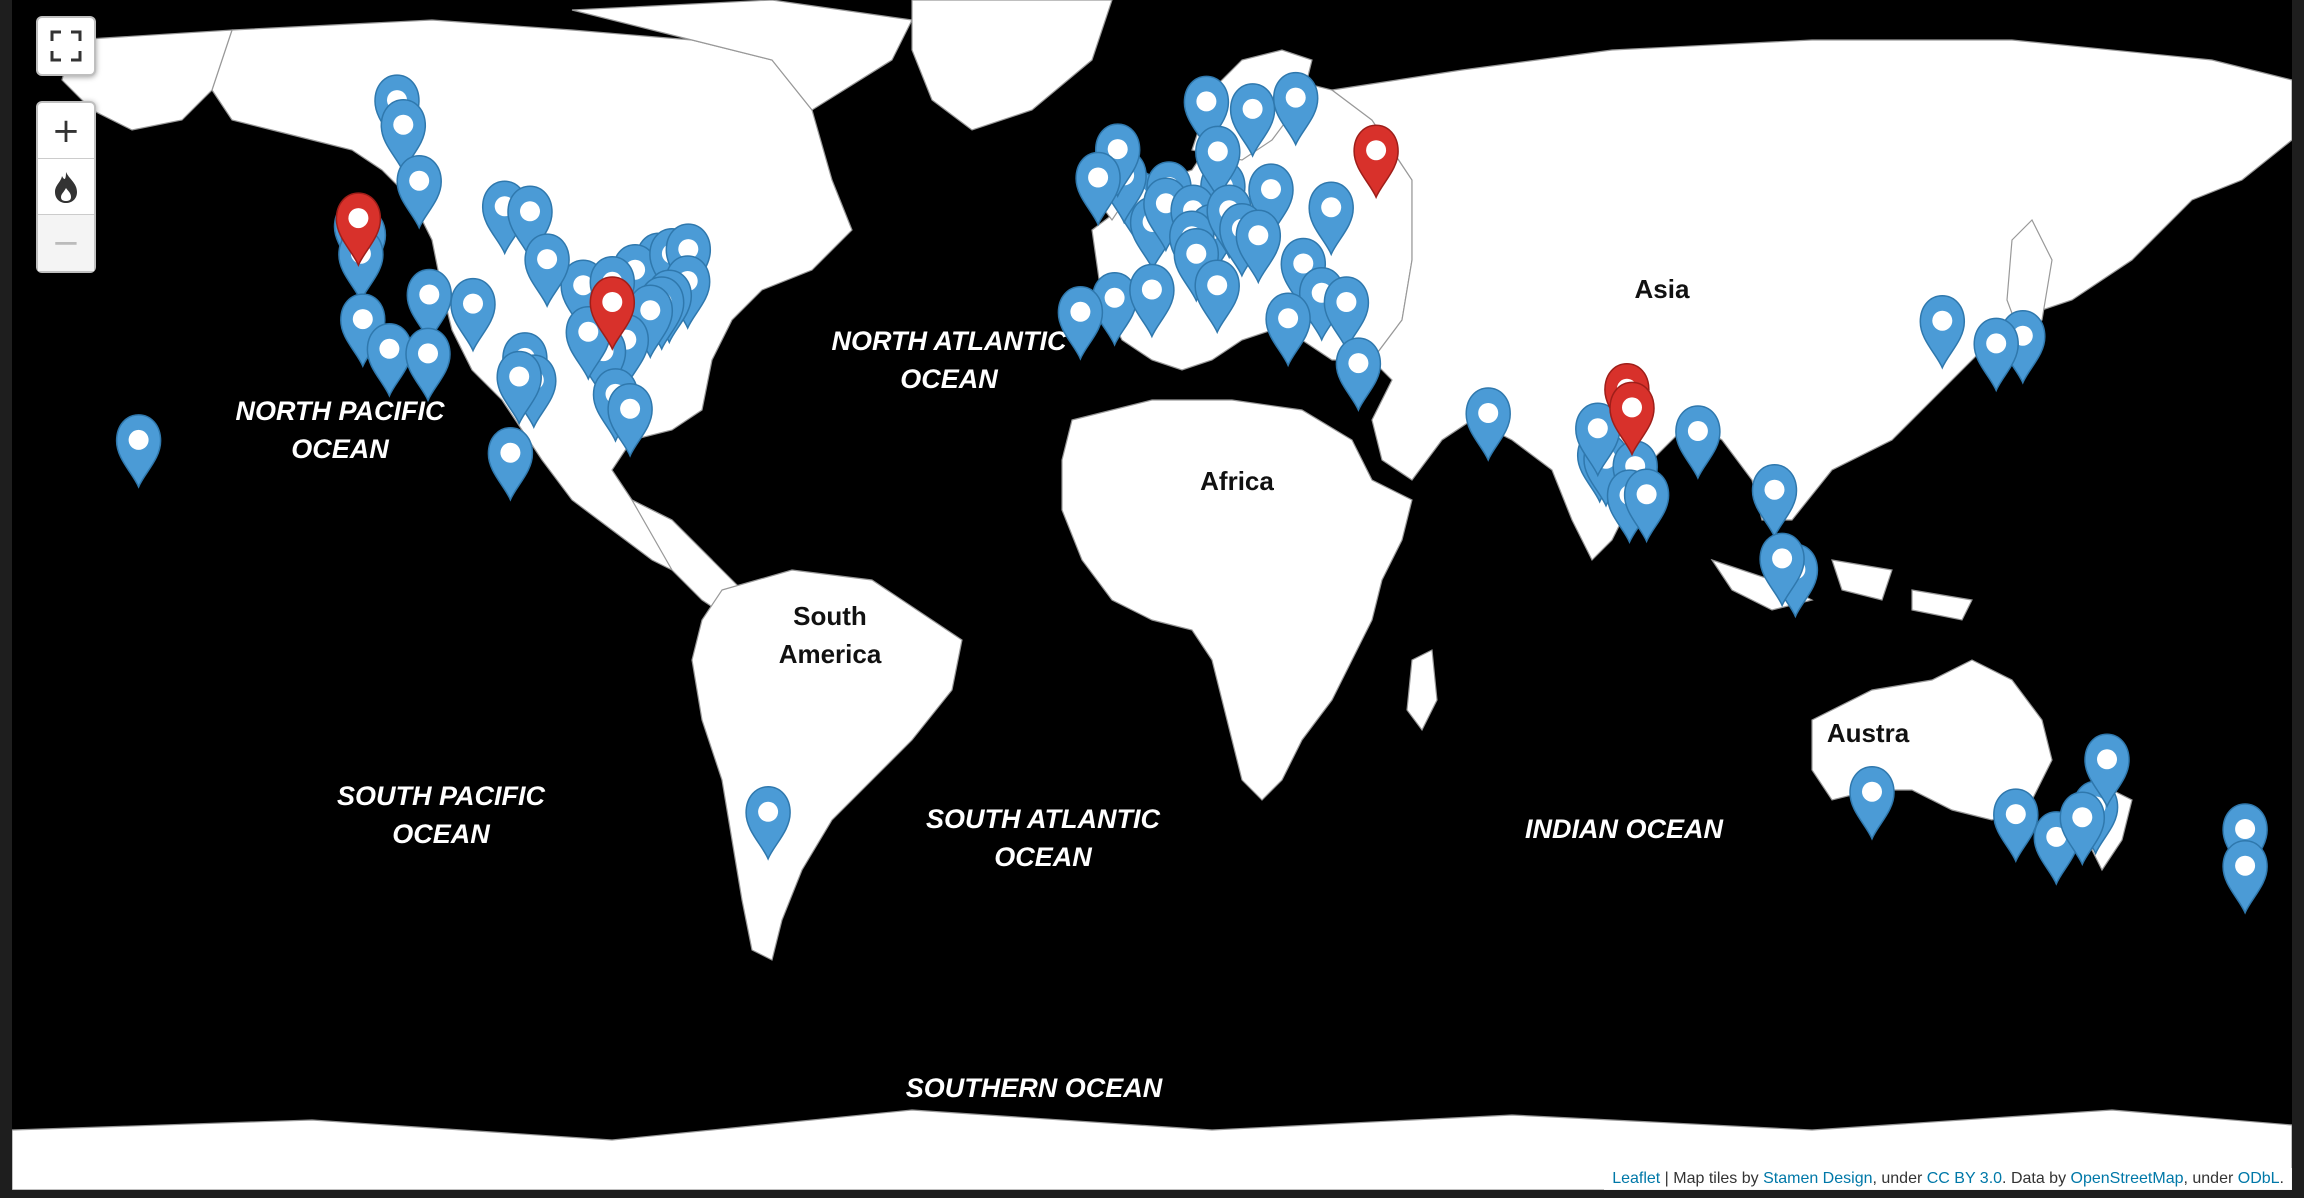  Describe the element at coordinates (1964, 1178) in the screenshot. I see `attribution-ccby-link: CC BY 3.0` at that location.